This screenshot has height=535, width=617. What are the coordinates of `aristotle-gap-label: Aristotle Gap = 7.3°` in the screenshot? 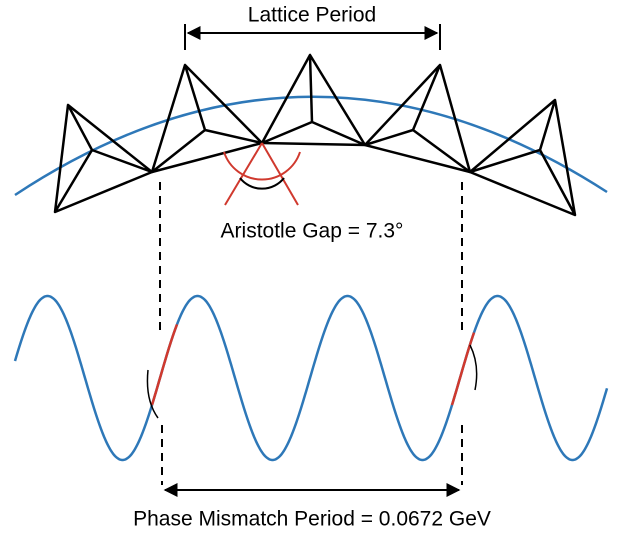 It's located at (312, 231).